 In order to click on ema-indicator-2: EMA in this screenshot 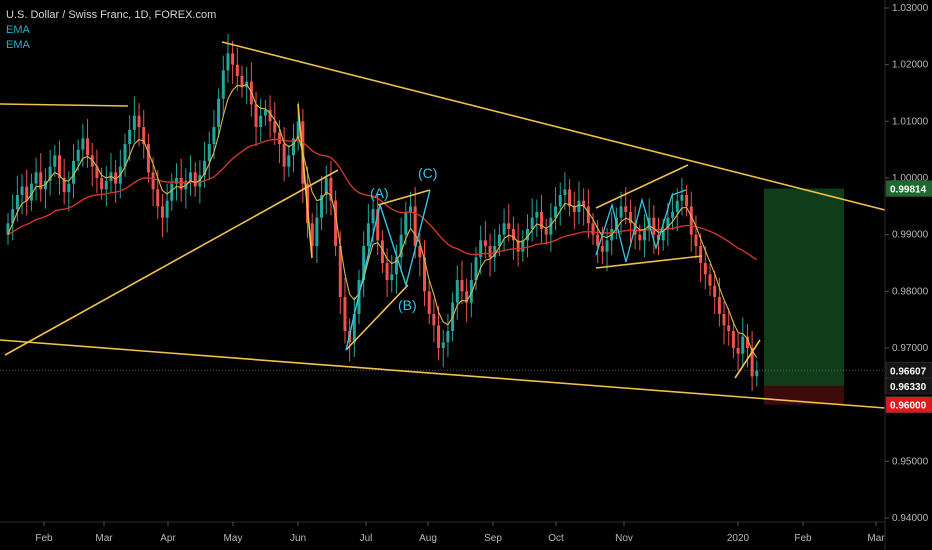, I will do `click(18, 45)`.